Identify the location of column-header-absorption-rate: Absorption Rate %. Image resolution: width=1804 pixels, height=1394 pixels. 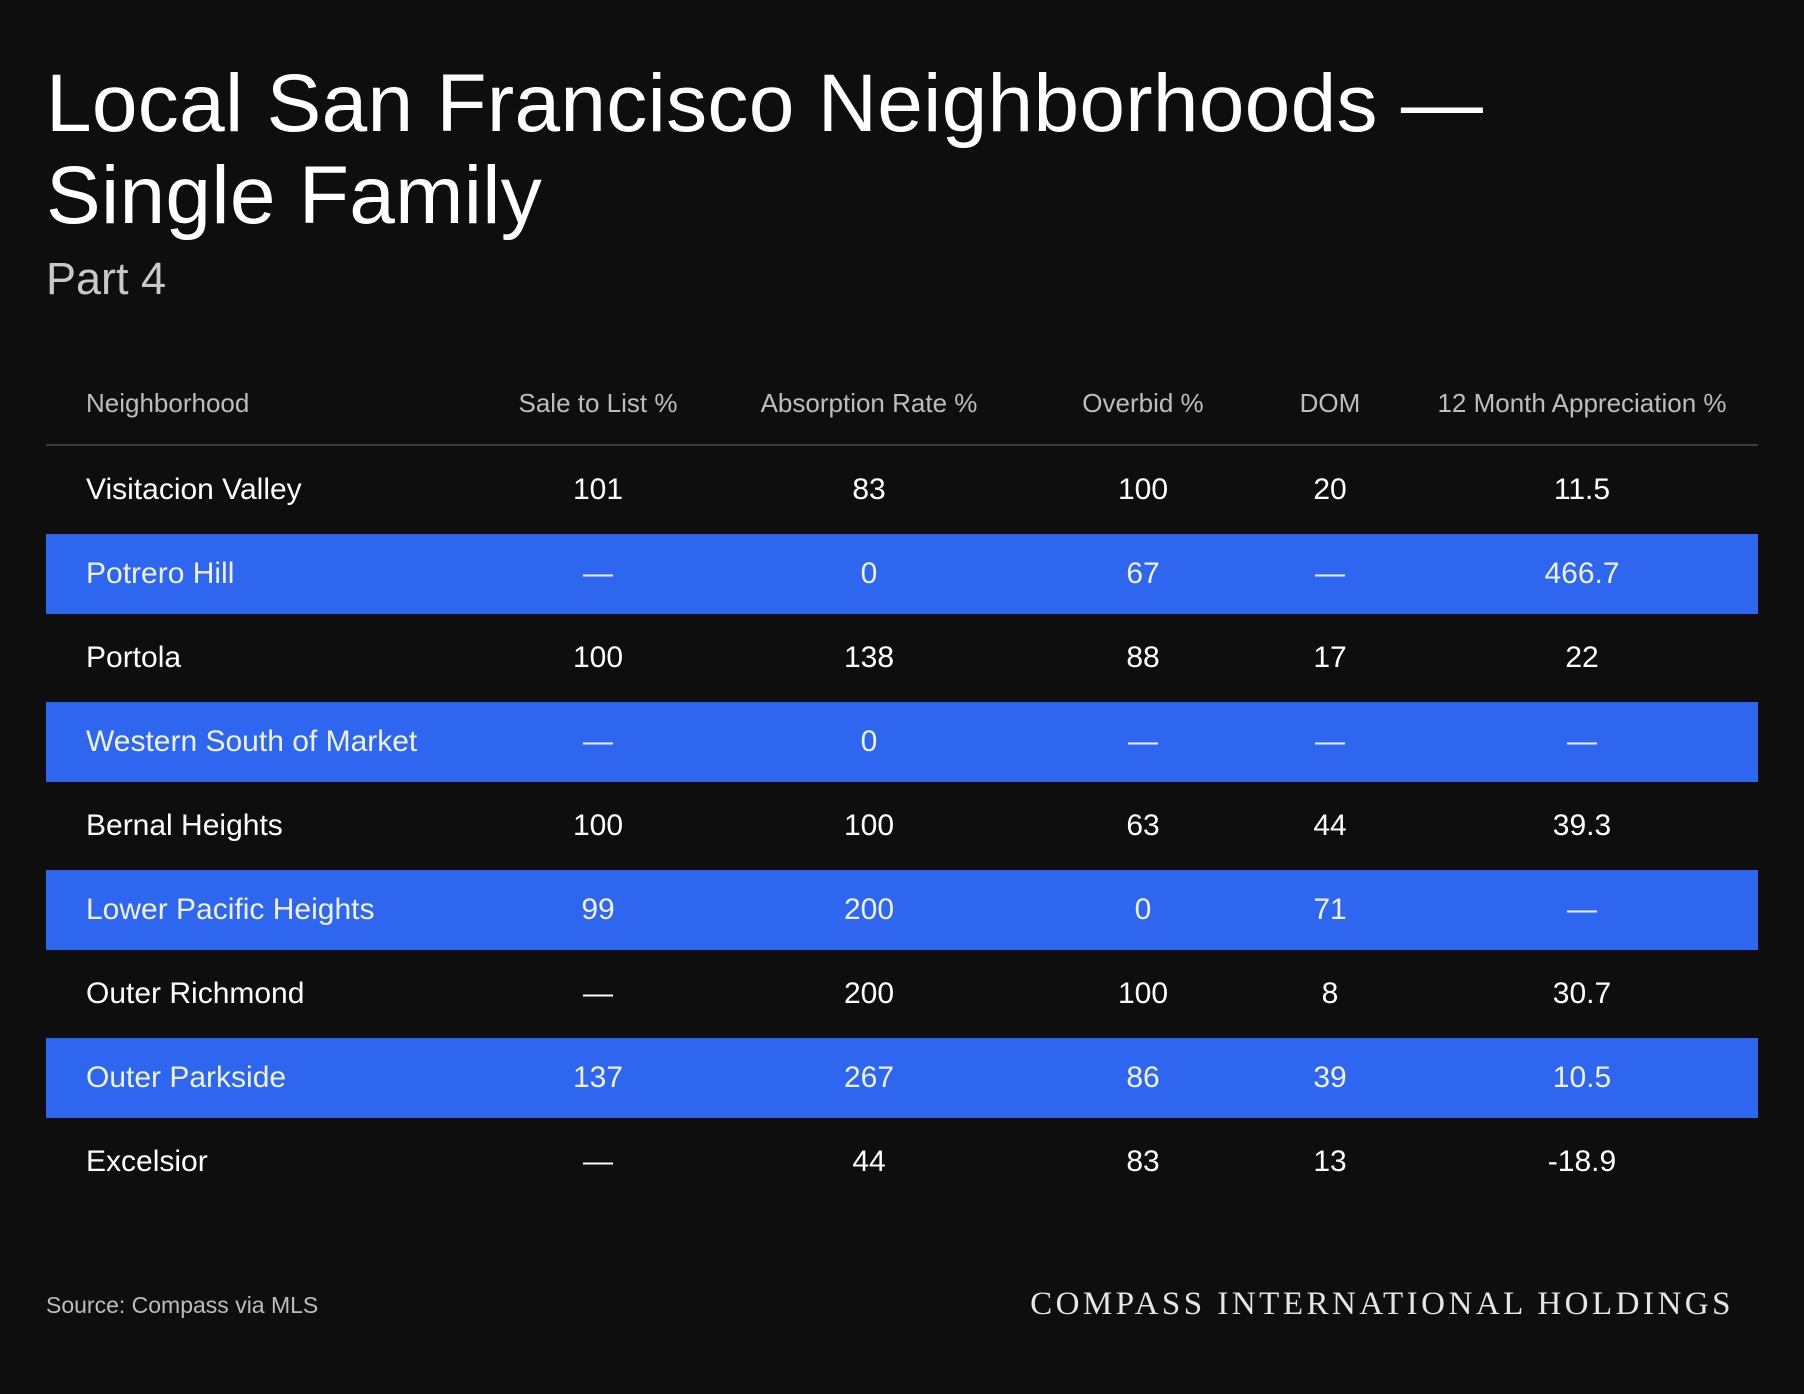
(869, 402).